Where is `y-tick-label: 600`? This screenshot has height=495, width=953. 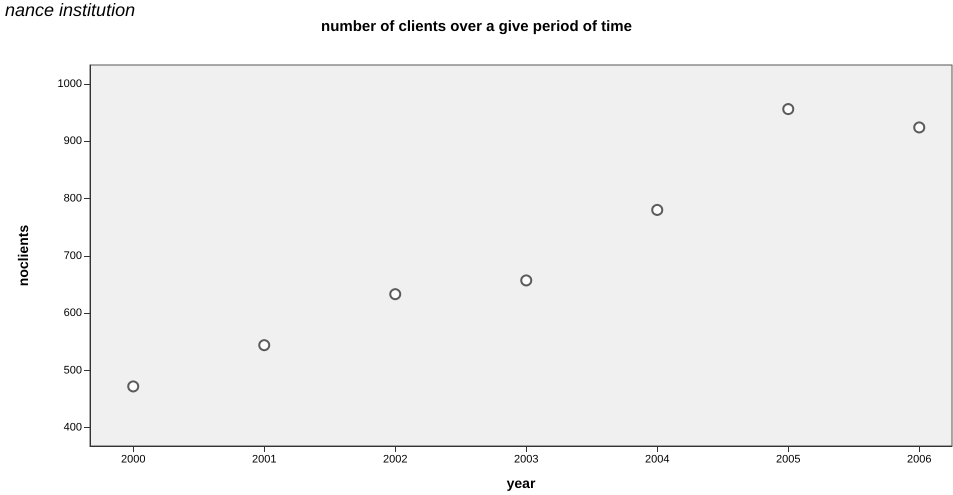
y-tick-label: 600 is located at coordinates (73, 313).